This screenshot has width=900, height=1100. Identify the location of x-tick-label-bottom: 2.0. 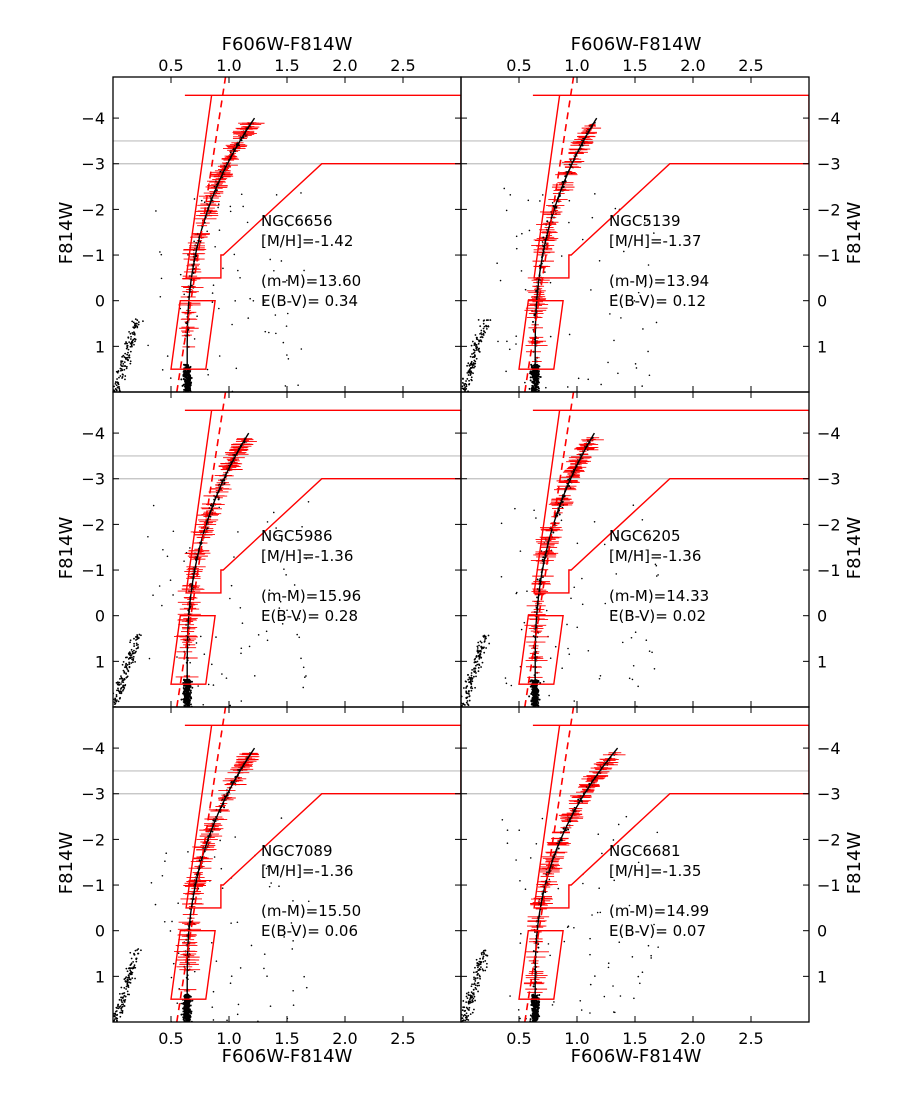
(344, 1038).